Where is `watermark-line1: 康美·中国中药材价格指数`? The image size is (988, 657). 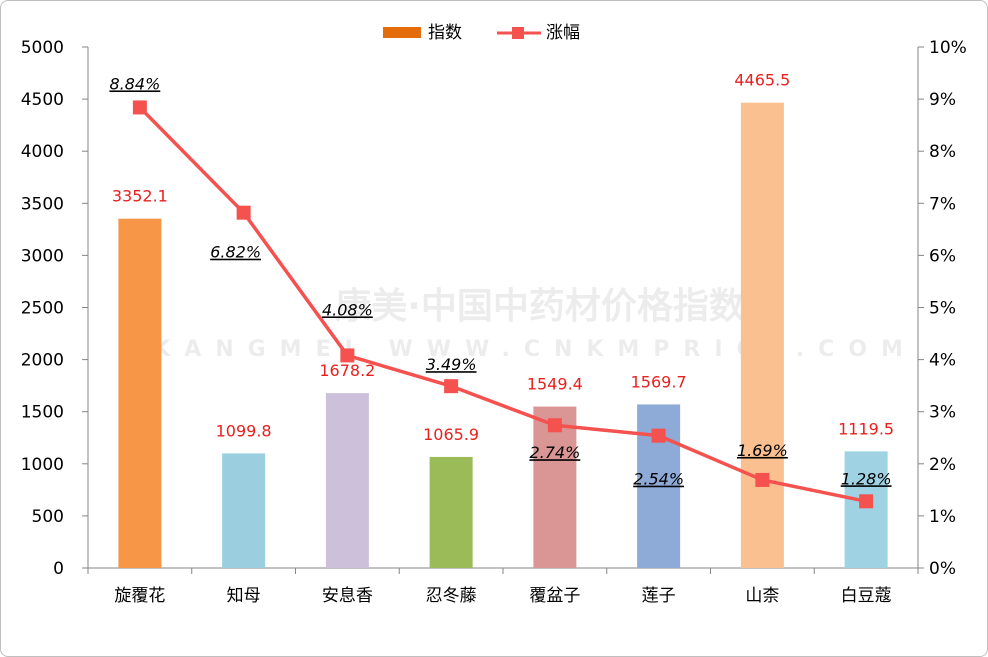 watermark-line1: 康美·中国中药材价格指数 is located at coordinates (540, 306).